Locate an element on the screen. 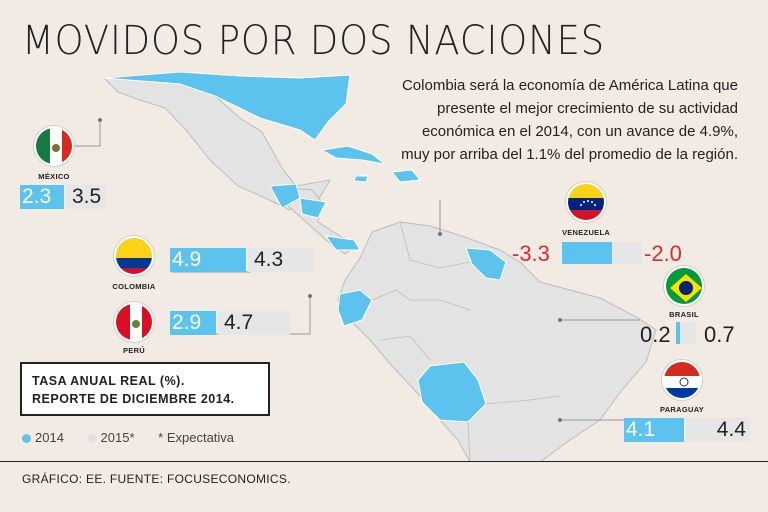  country-label-colombia: COLOMBIA is located at coordinates (134, 286).